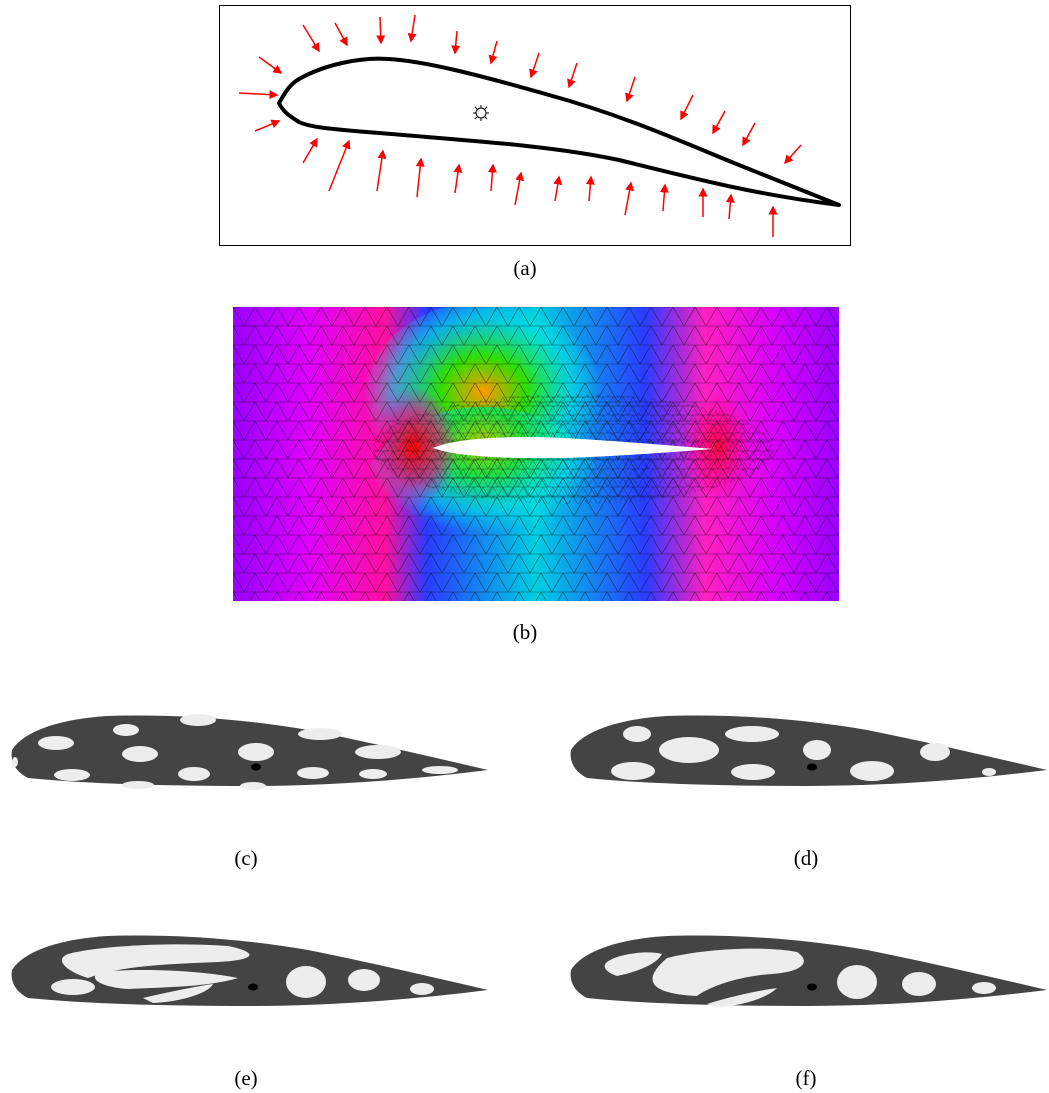  What do you see at coordinates (525, 268) in the screenshot?
I see `caption-a: (a)` at bounding box center [525, 268].